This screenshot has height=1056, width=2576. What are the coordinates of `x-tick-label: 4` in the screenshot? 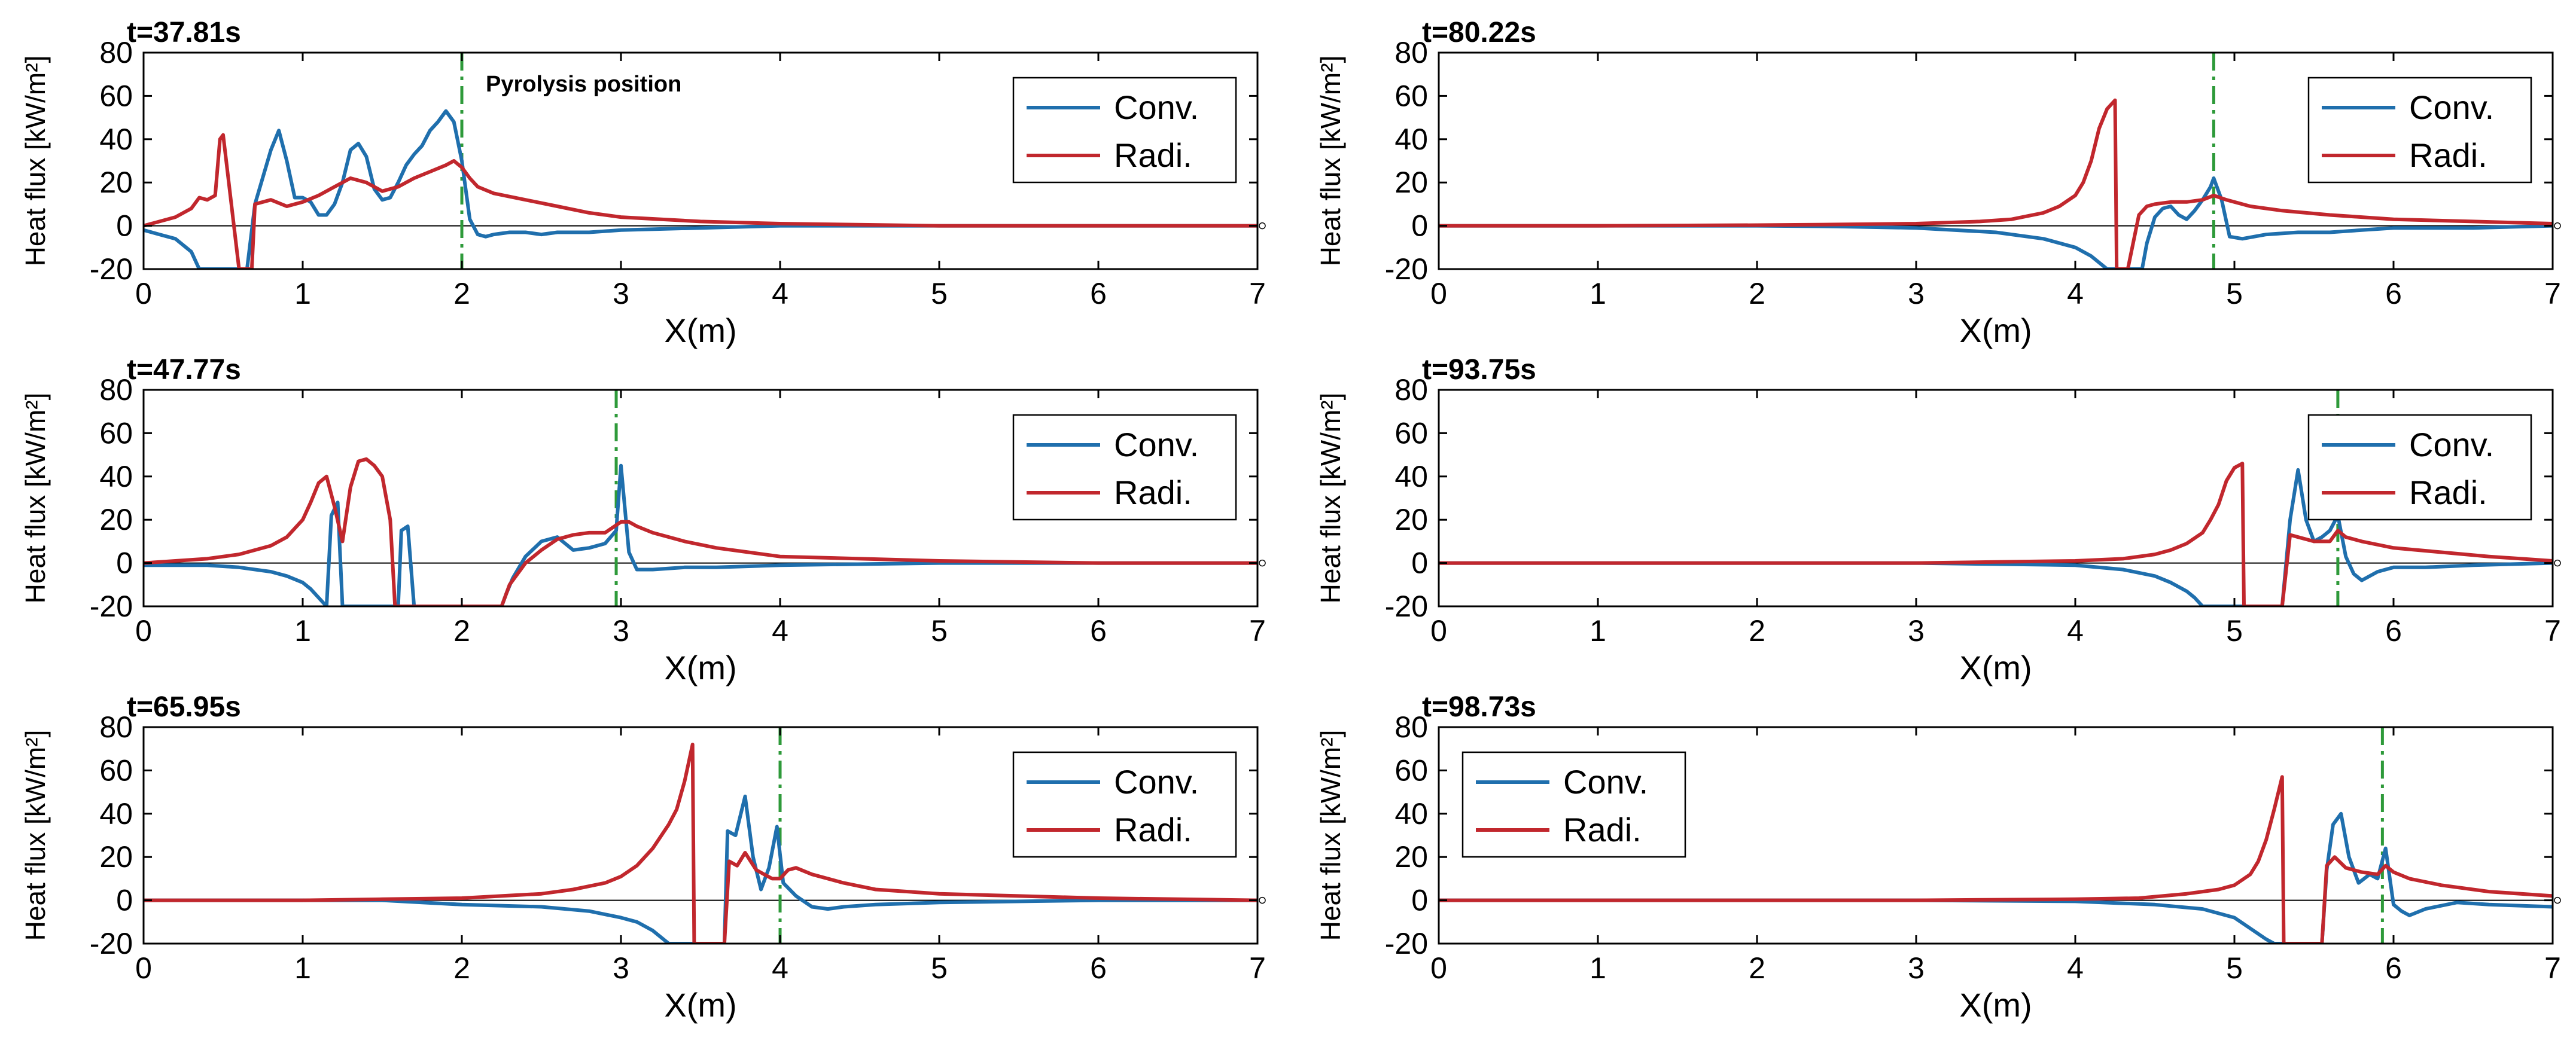 It's located at (2075, 631).